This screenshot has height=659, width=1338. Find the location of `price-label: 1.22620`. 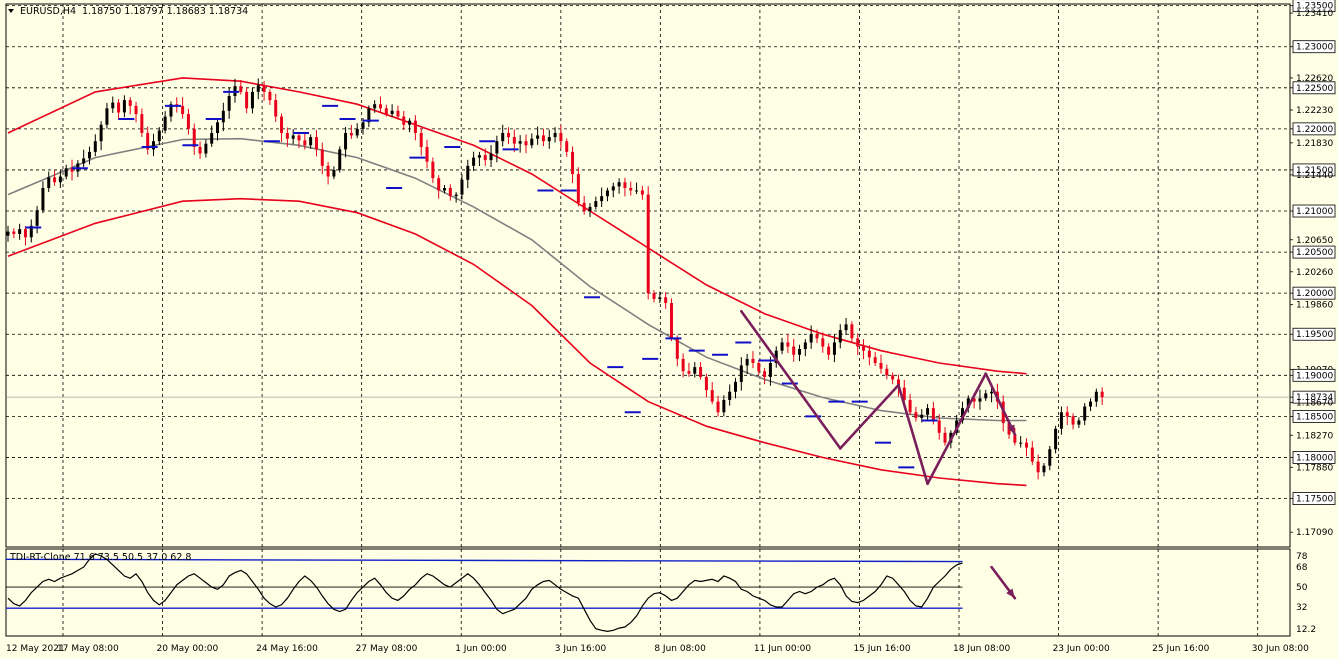

price-label: 1.22620 is located at coordinates (1314, 79).